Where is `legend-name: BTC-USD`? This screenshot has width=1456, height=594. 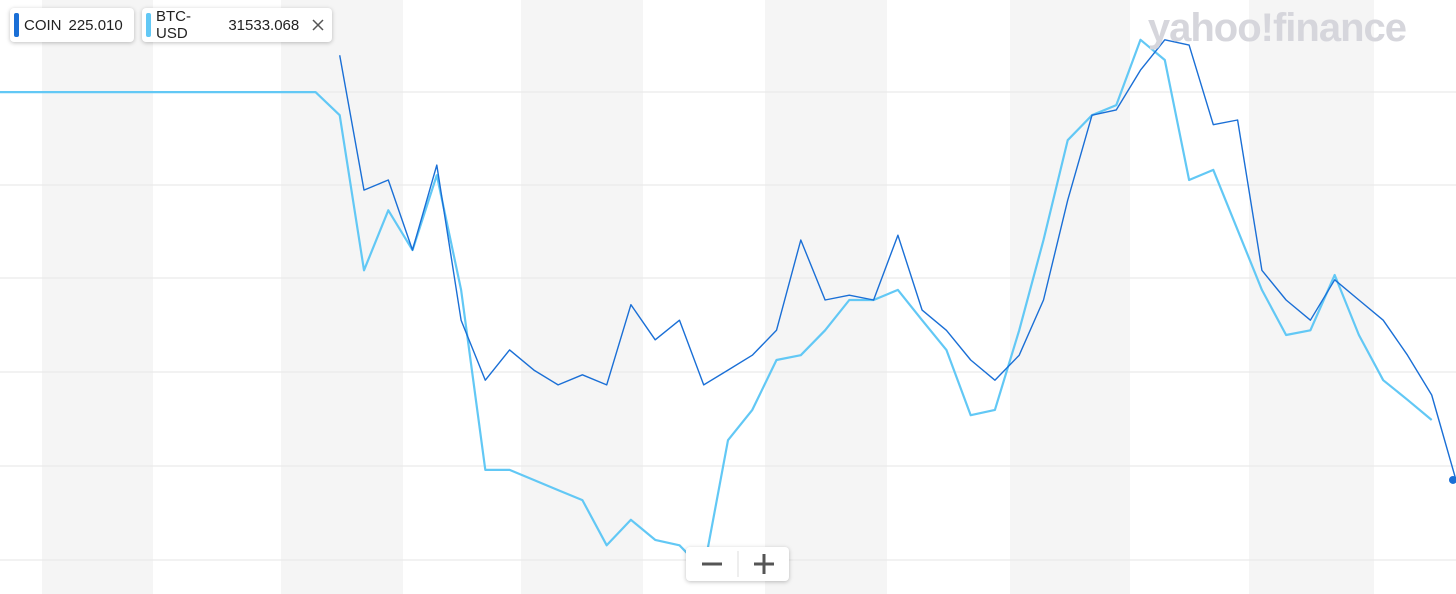
legend-name: BTC-USD is located at coordinates (173, 25).